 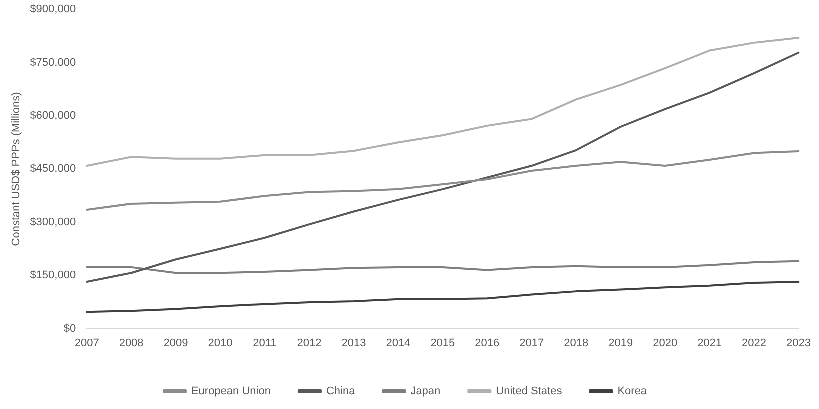 What do you see at coordinates (532, 343) in the screenshot?
I see `x-tick-label: 2017` at bounding box center [532, 343].